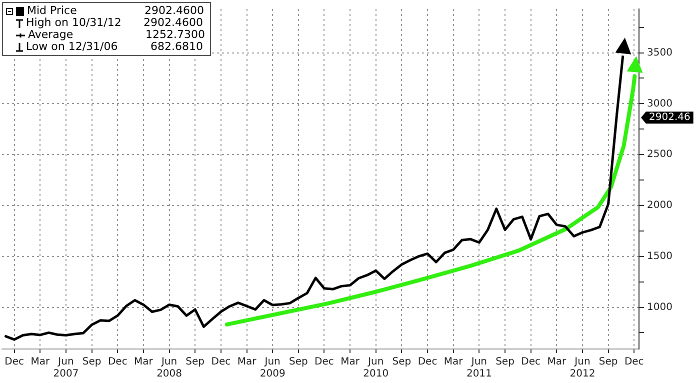 The width and height of the screenshot is (697, 383). What do you see at coordinates (669, 118) in the screenshot?
I see `text: 2902.46` at bounding box center [669, 118].